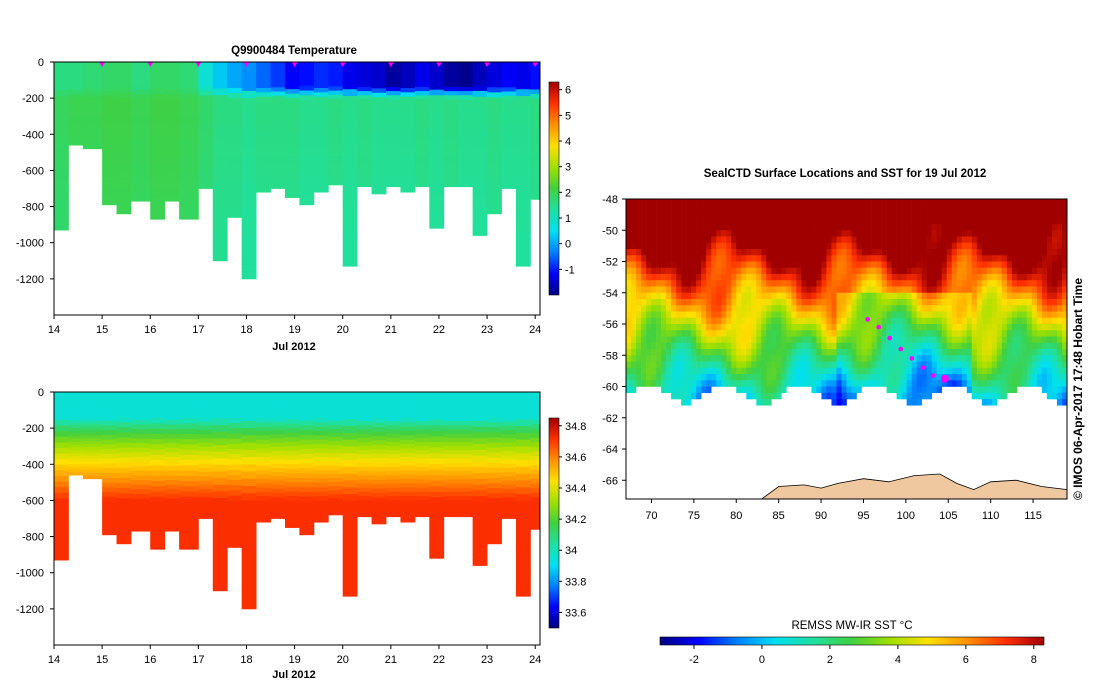  What do you see at coordinates (779, 516) in the screenshot?
I see `x-tick-label: 85` at bounding box center [779, 516].